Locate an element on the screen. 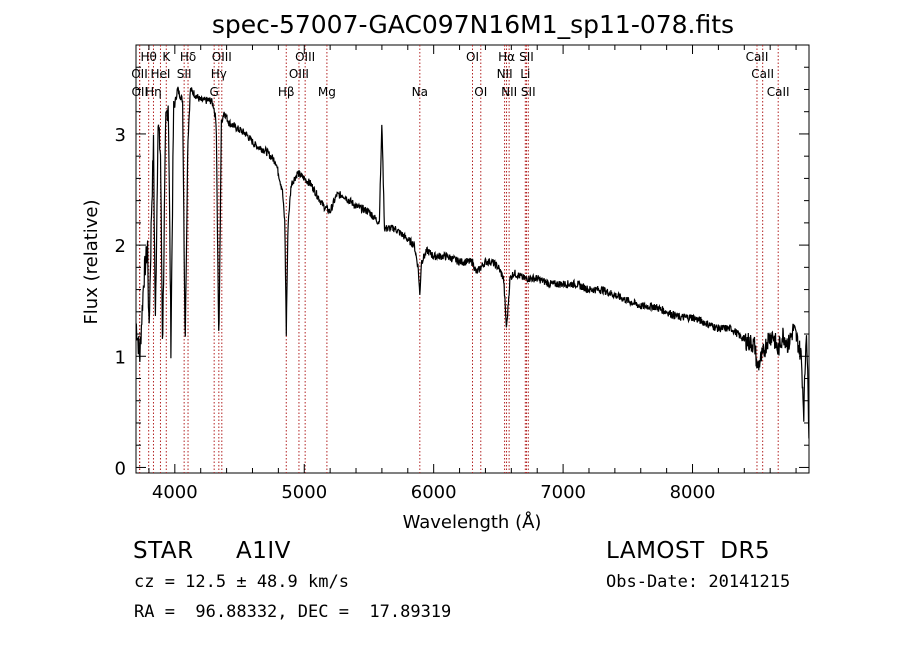 This screenshot has height=649, width=900. chart-title: spec-57007-GAC097N16M1_sp11-078.fits is located at coordinates (473, 24).